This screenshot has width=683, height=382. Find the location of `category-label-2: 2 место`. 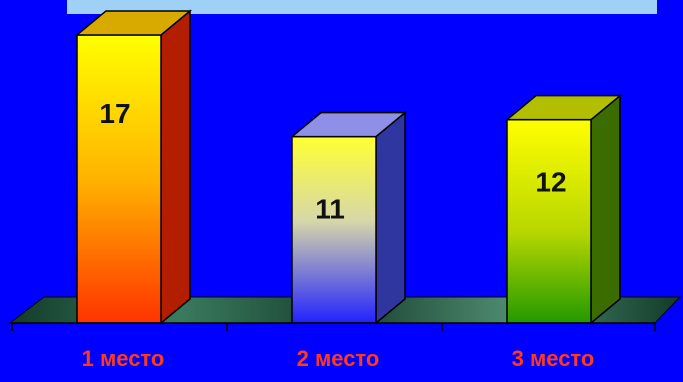

category-label-2: 2 место is located at coordinates (338, 358).